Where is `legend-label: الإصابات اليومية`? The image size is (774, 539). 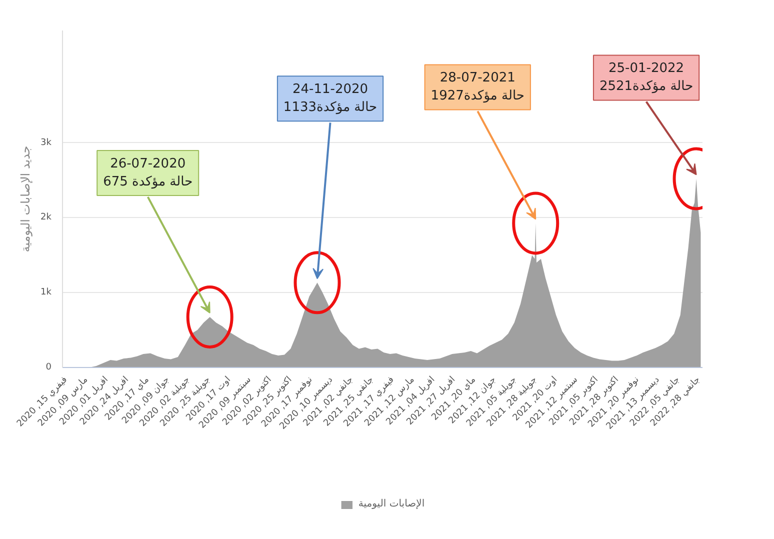
legend-label: الإصابات اليومية is located at coordinates (391, 504).